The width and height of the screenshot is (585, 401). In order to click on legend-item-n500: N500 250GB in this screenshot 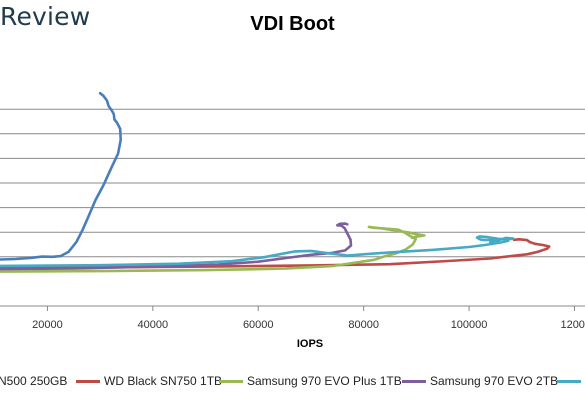, I will do `click(33, 381)`.